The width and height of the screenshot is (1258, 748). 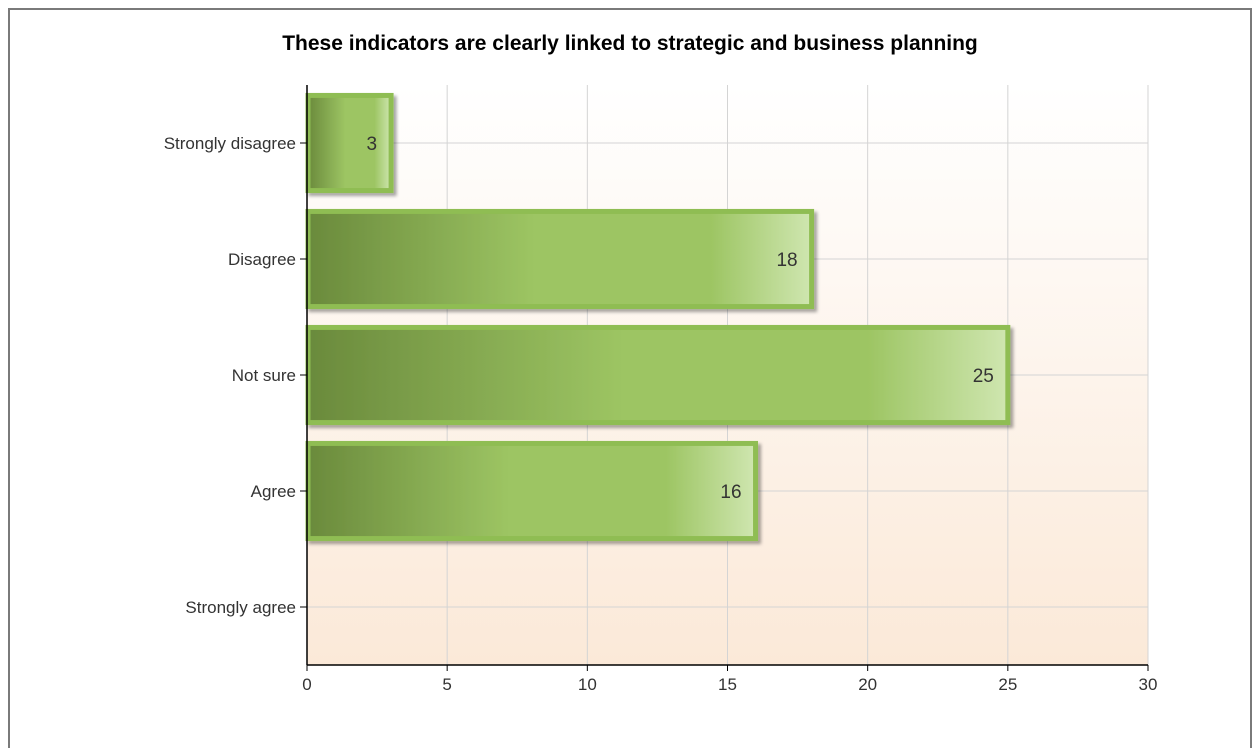 I want to click on x-tick-label: 10, so click(x=587, y=684).